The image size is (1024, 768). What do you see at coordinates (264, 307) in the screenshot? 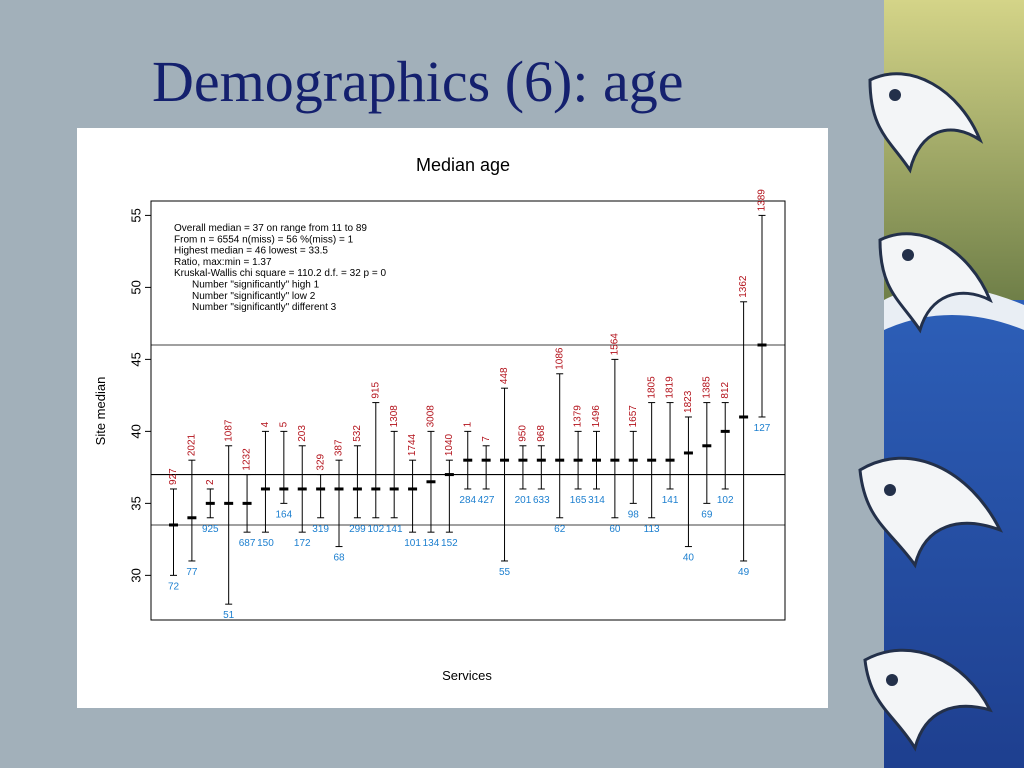
I see `annotation-line: Number "significantly" different 3` at bounding box center [264, 307].